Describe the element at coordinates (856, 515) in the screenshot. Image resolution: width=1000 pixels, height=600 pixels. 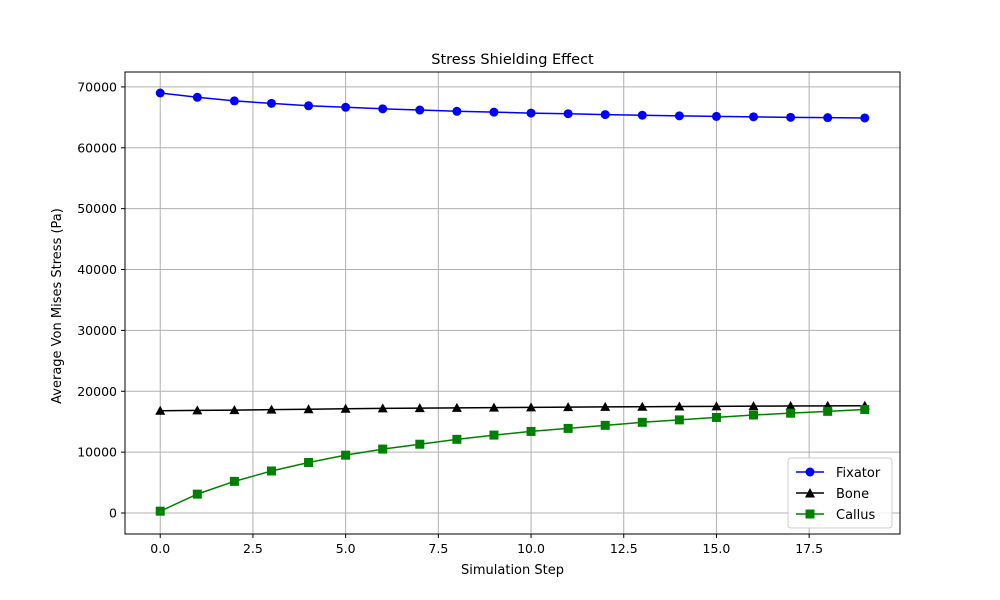
I see `legend-label-callus: Callus` at that location.